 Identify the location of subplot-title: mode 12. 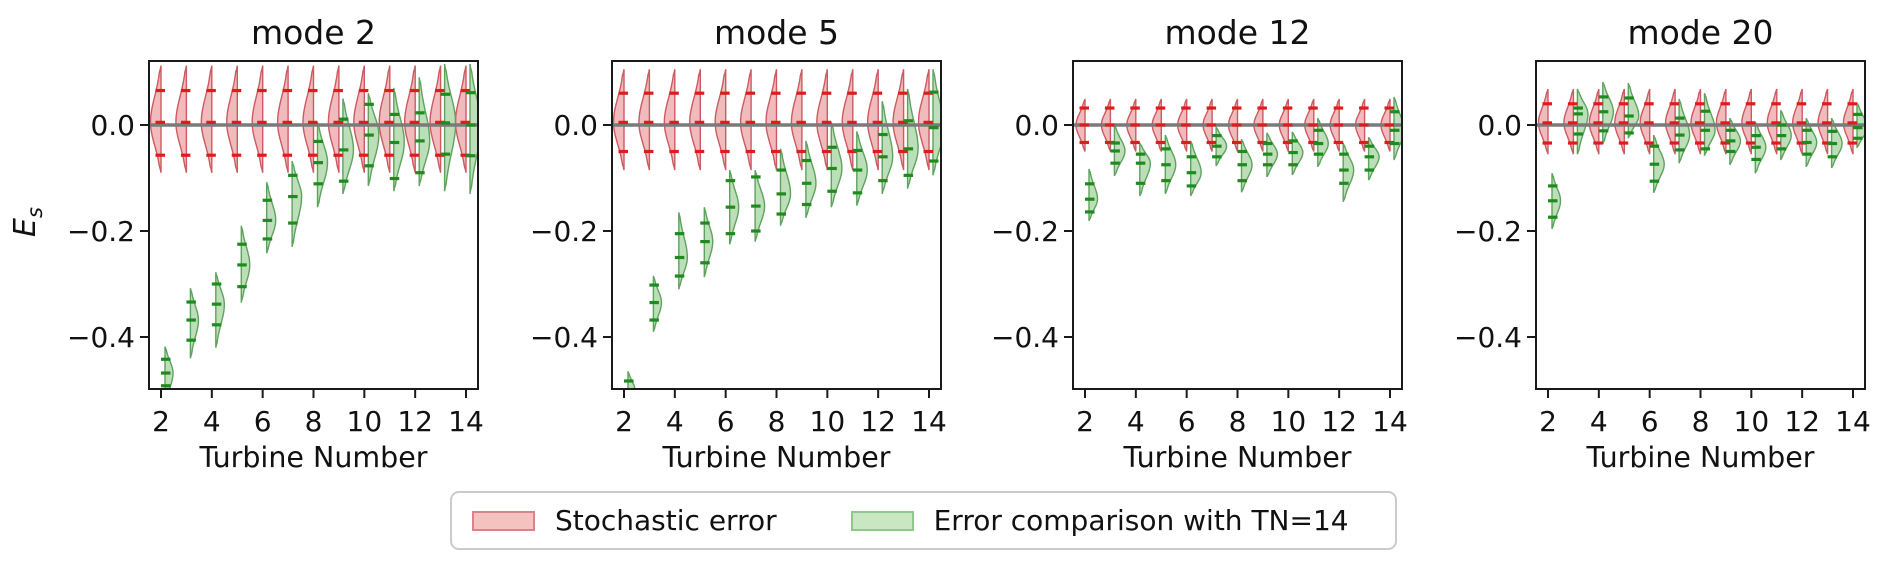
(1237, 32).